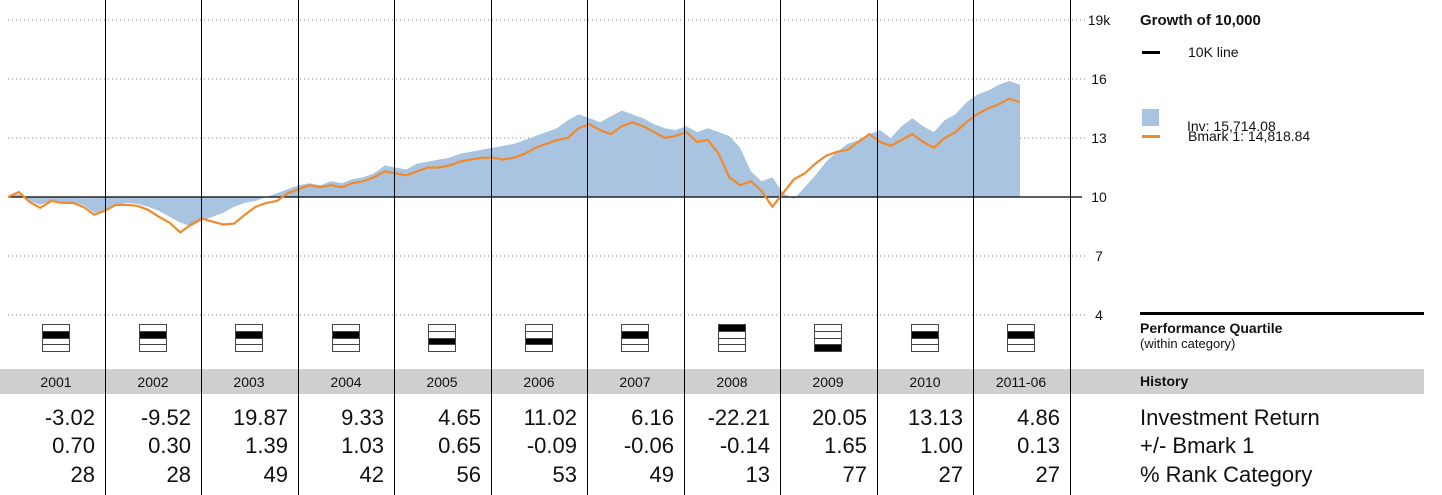  I want to click on table-cell: 0.13, so click(1038, 445).